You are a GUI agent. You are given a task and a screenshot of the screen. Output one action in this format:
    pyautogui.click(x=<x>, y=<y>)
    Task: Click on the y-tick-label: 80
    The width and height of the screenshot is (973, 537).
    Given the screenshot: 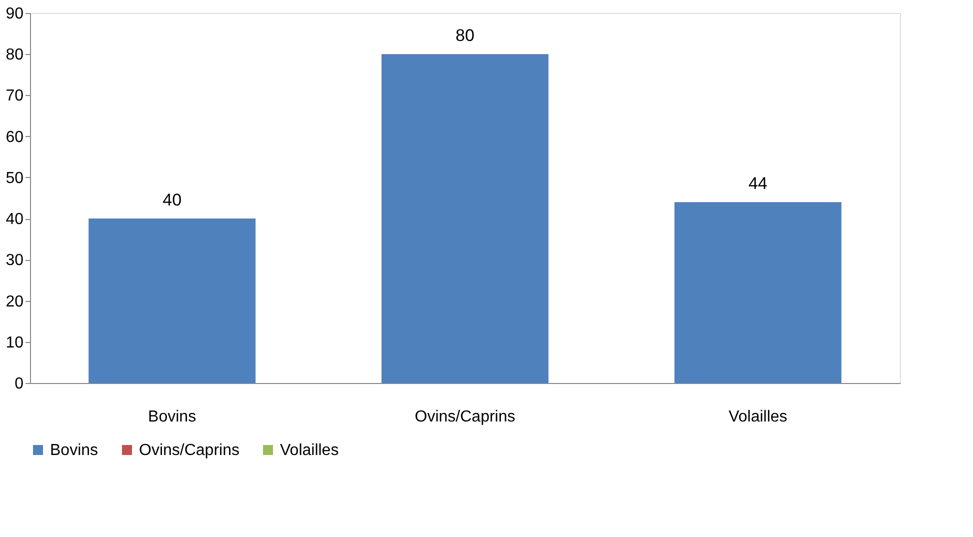 What is the action you would take?
    pyautogui.click(x=15, y=55)
    